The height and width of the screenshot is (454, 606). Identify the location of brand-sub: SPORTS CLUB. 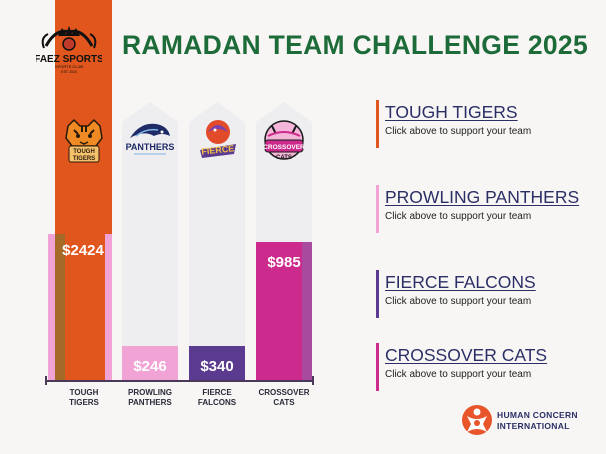
(69, 66).